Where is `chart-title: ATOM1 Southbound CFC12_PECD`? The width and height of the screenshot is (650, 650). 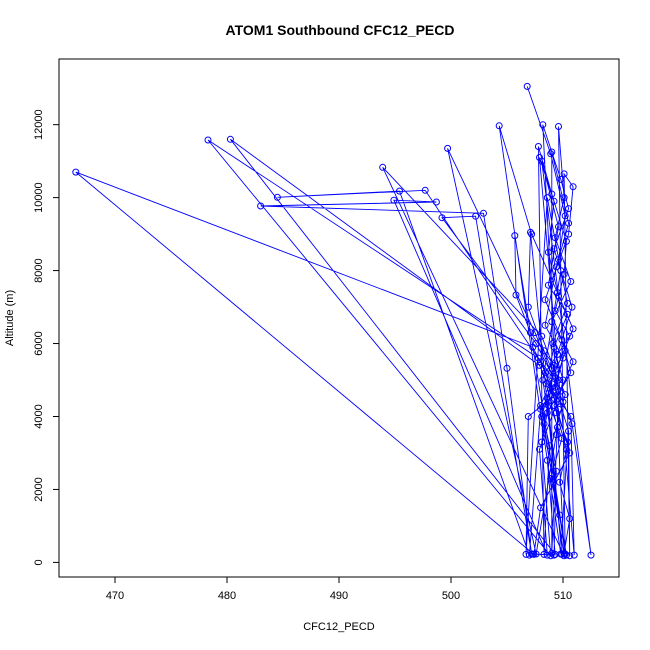
chart-title: ATOM1 Southbound CFC12_PECD is located at coordinates (340, 30).